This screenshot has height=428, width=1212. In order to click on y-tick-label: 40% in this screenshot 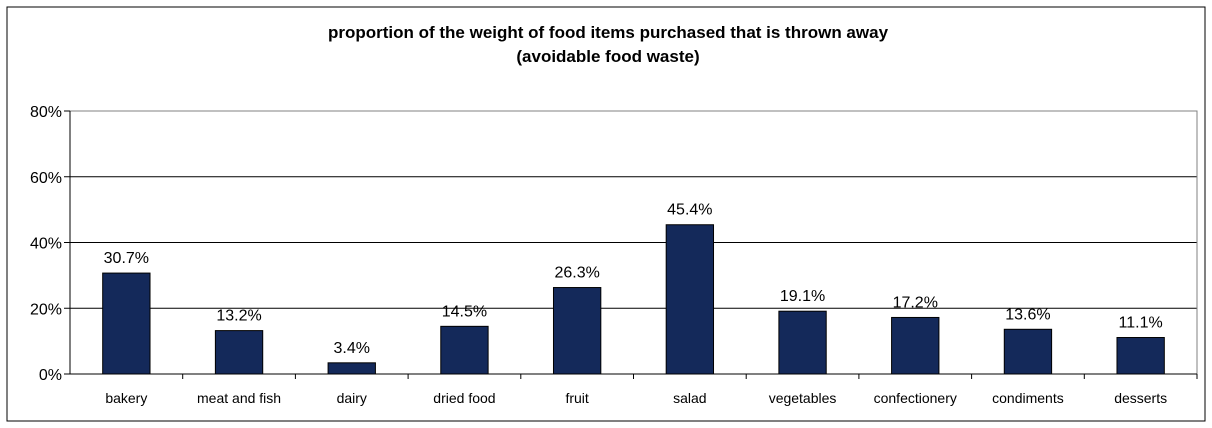, I will do `click(46, 244)`.